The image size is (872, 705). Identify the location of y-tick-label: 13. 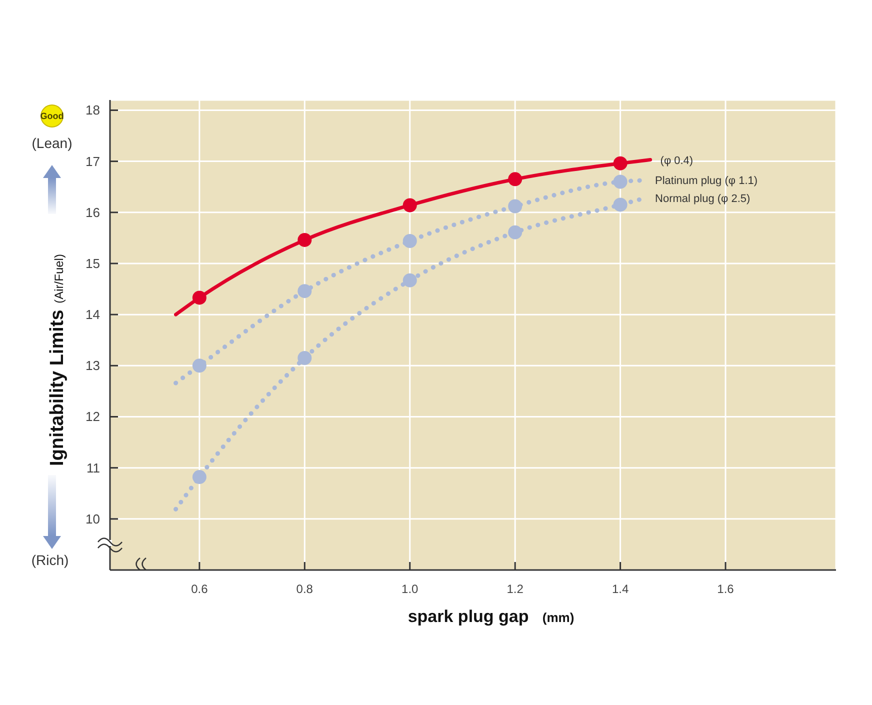
(93, 366).